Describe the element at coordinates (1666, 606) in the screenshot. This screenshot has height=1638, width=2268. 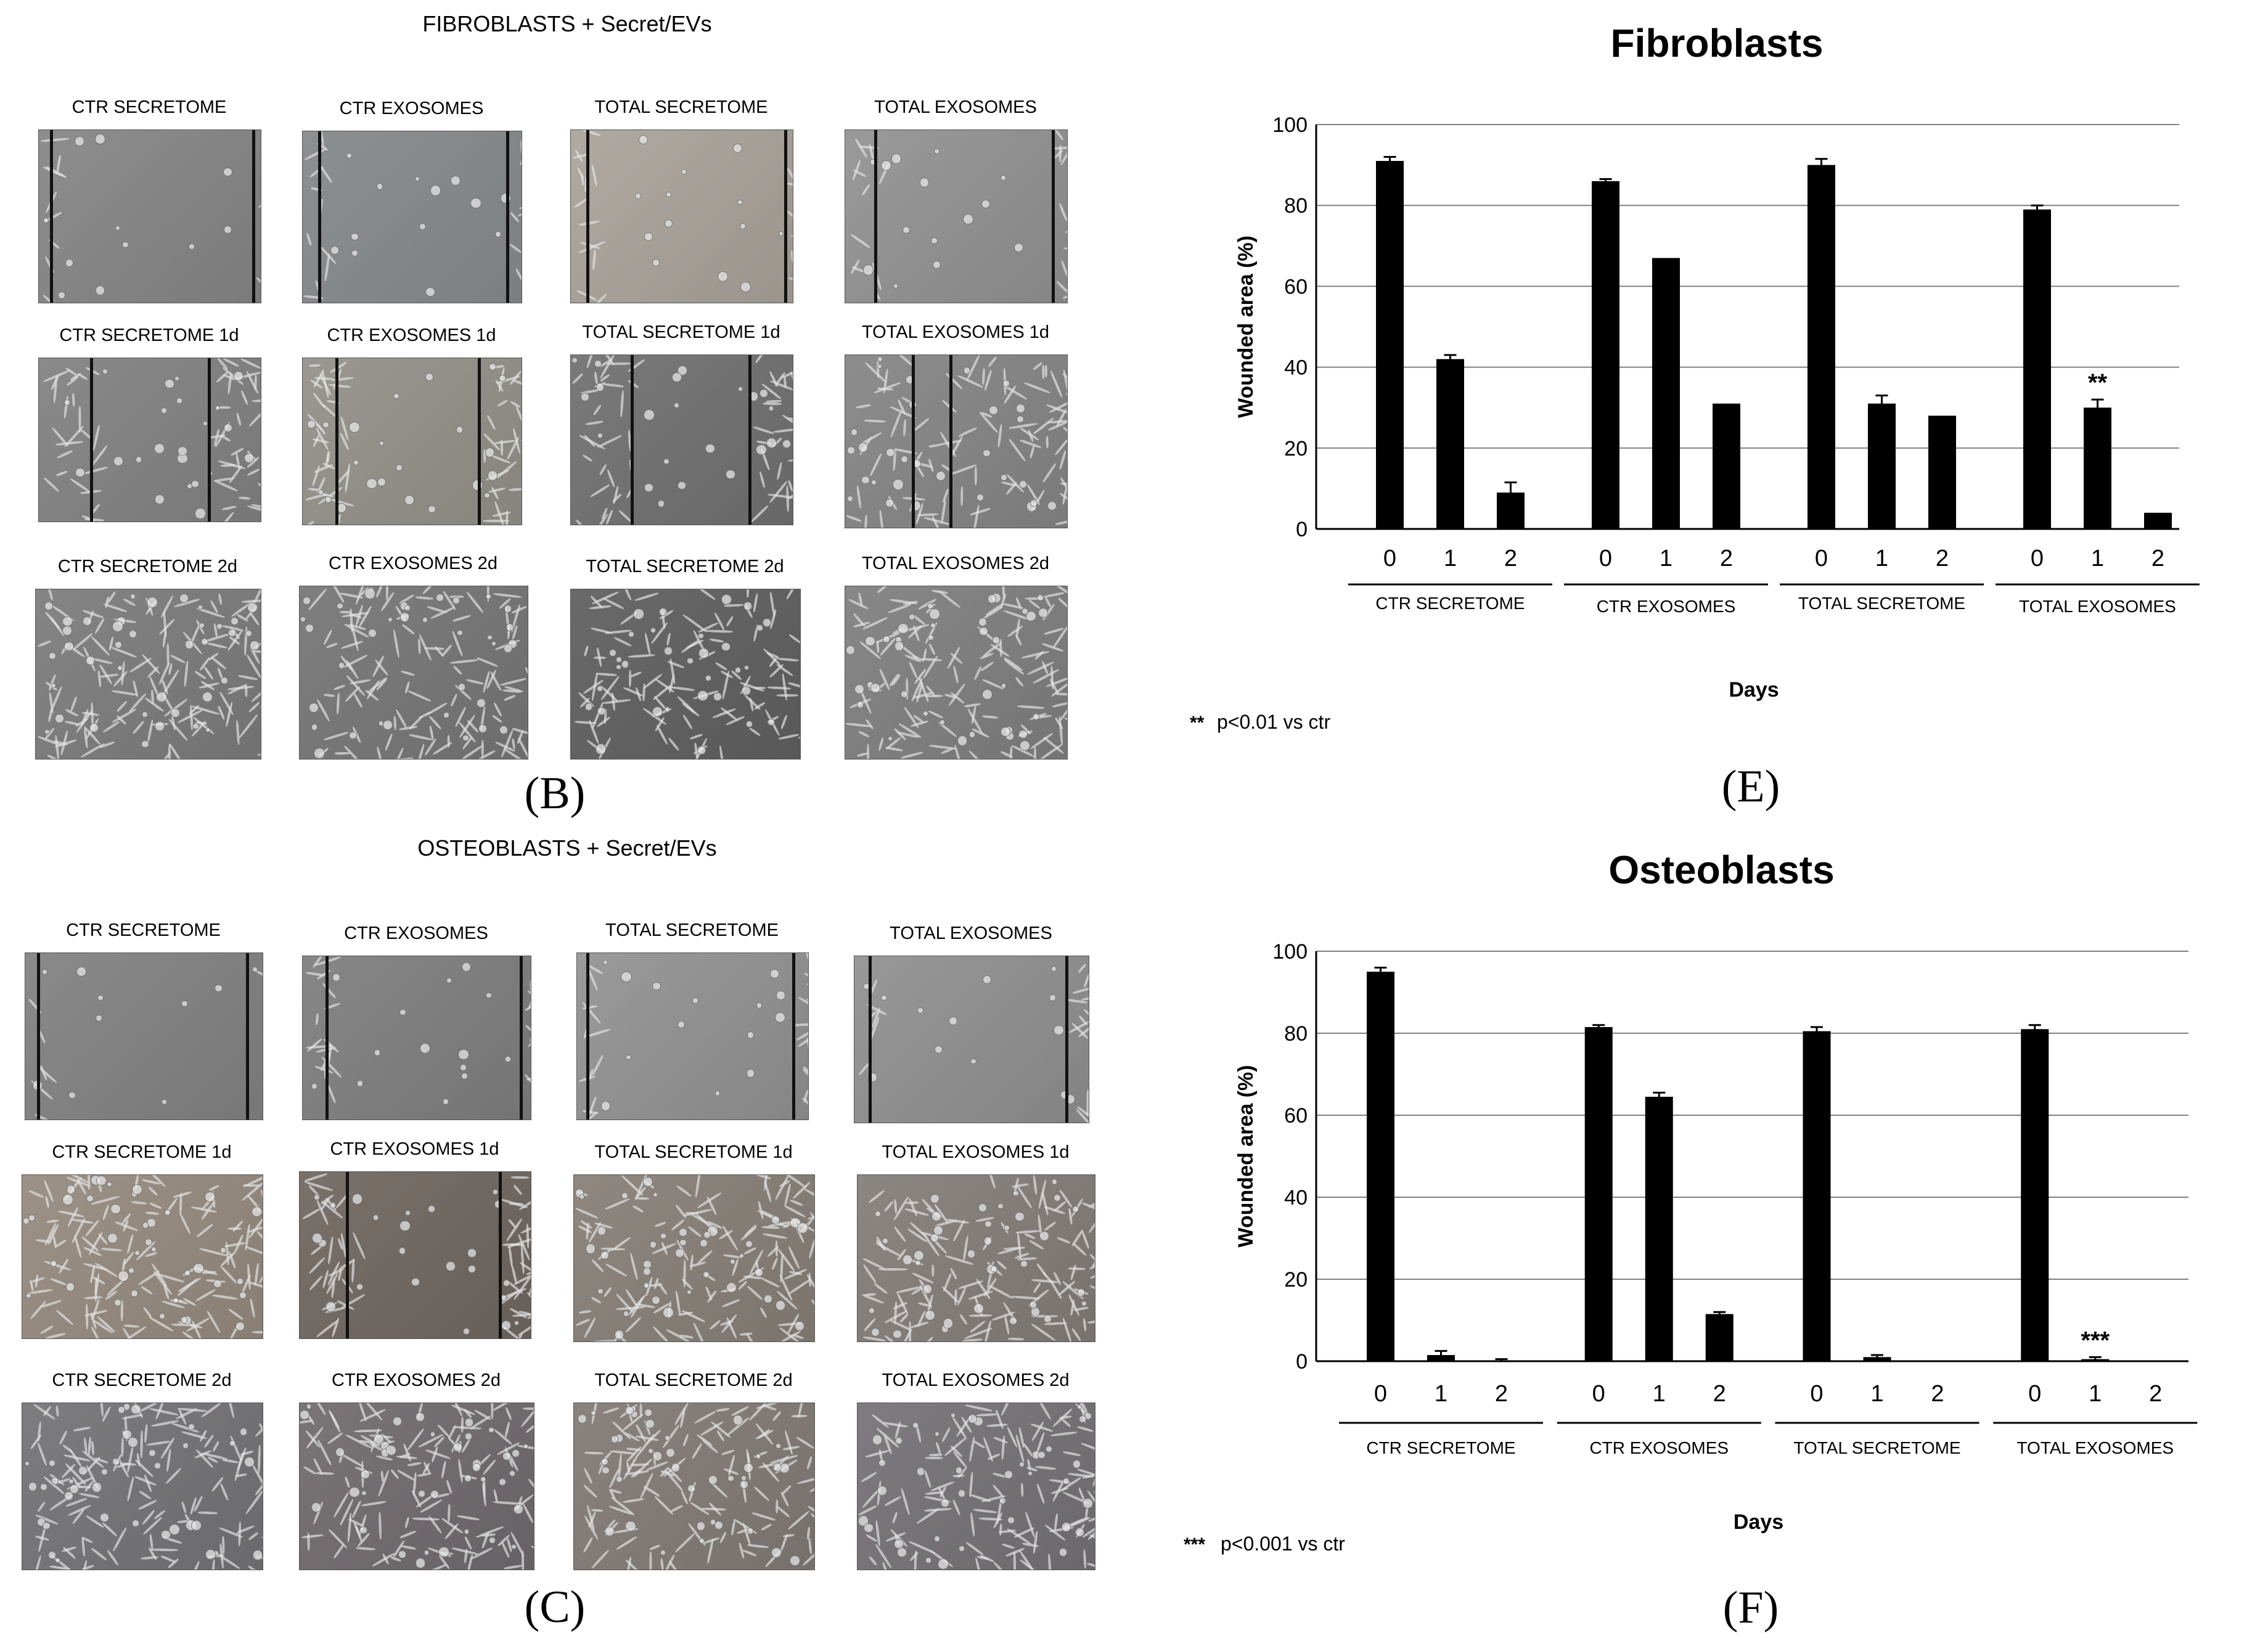
I see `group-label: CTR EXOSOMES` at that location.